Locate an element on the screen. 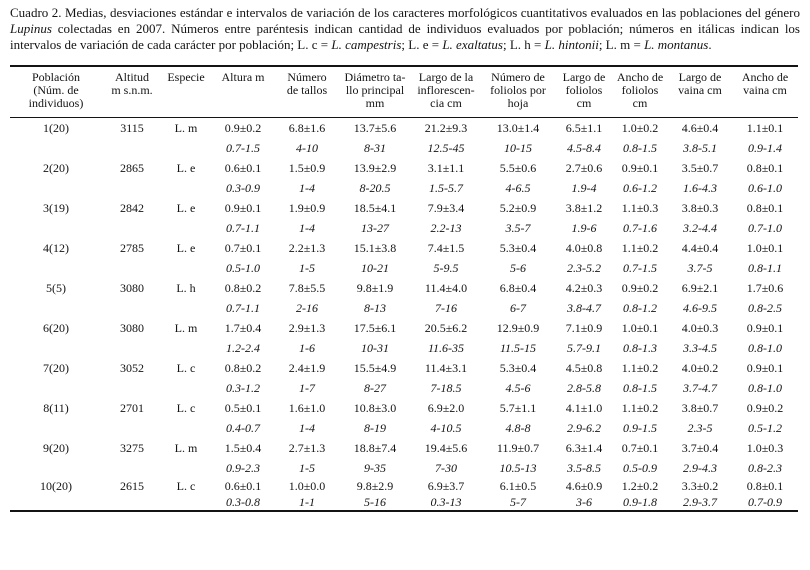 The width and height of the screenshot is (810, 570). range-cell: 0.8-1.1 is located at coordinates (765, 267).